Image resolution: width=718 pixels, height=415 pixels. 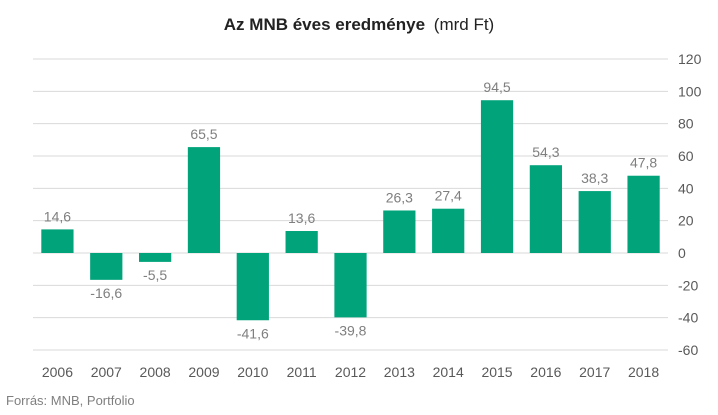 I want to click on x-tick-label-2018: 2018, so click(x=643, y=372).